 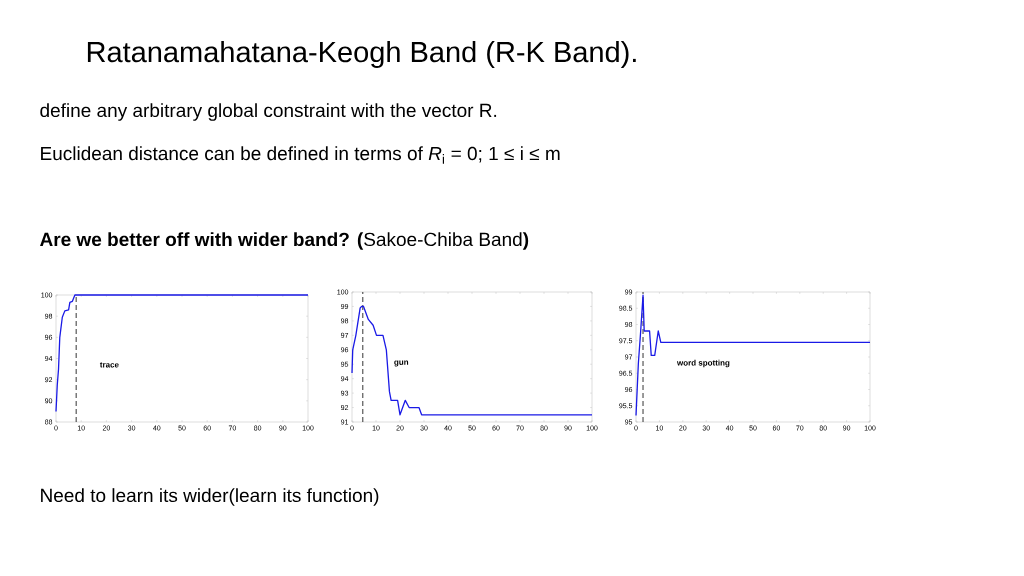 I want to click on text: Need to learn its wider(learn its function), so click(x=210, y=497).